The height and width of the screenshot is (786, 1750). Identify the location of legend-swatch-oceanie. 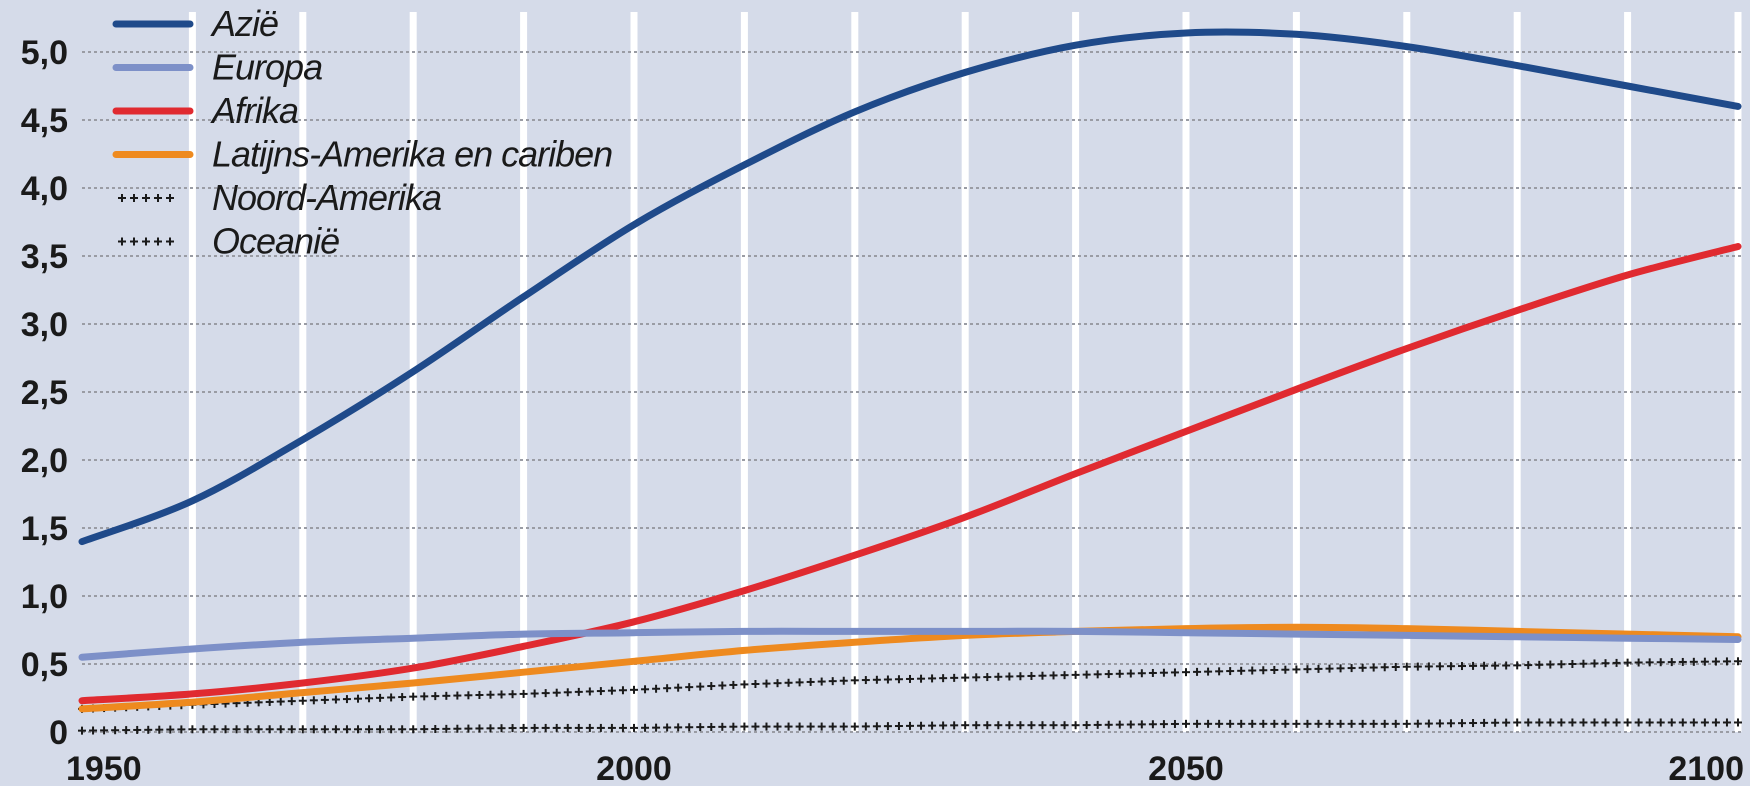
(146, 241).